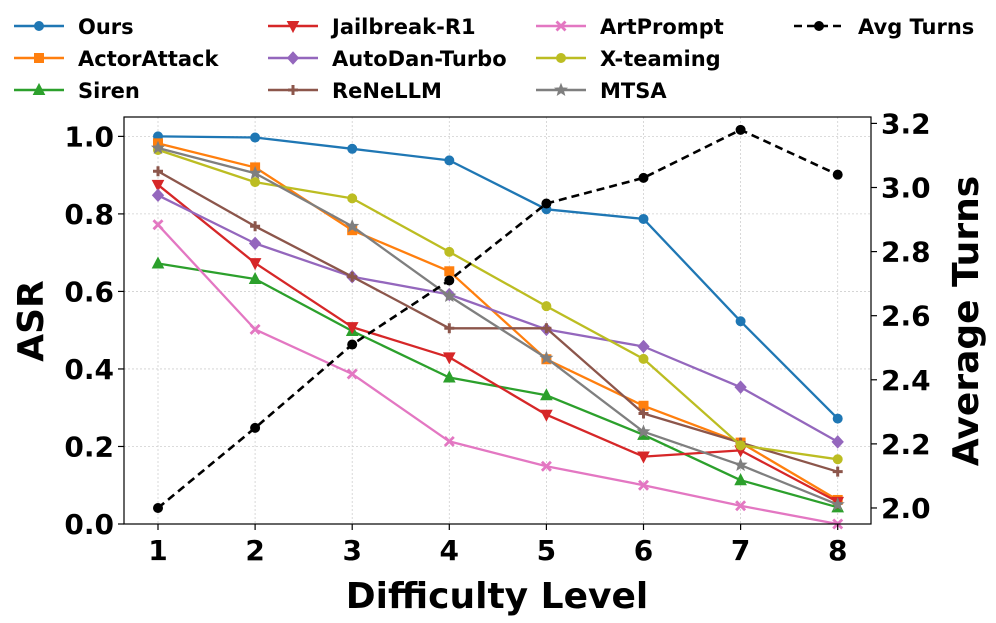 The width and height of the screenshot is (996, 623). I want to click on x-tick-label: 6, so click(643, 550).